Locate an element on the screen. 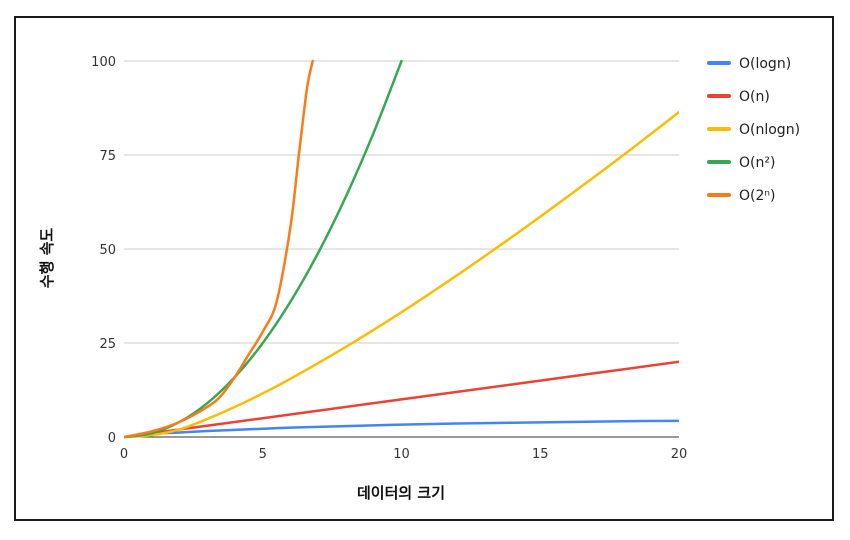 This screenshot has height=540, width=850. y-axis-title: 수행 속도 is located at coordinates (47, 258).